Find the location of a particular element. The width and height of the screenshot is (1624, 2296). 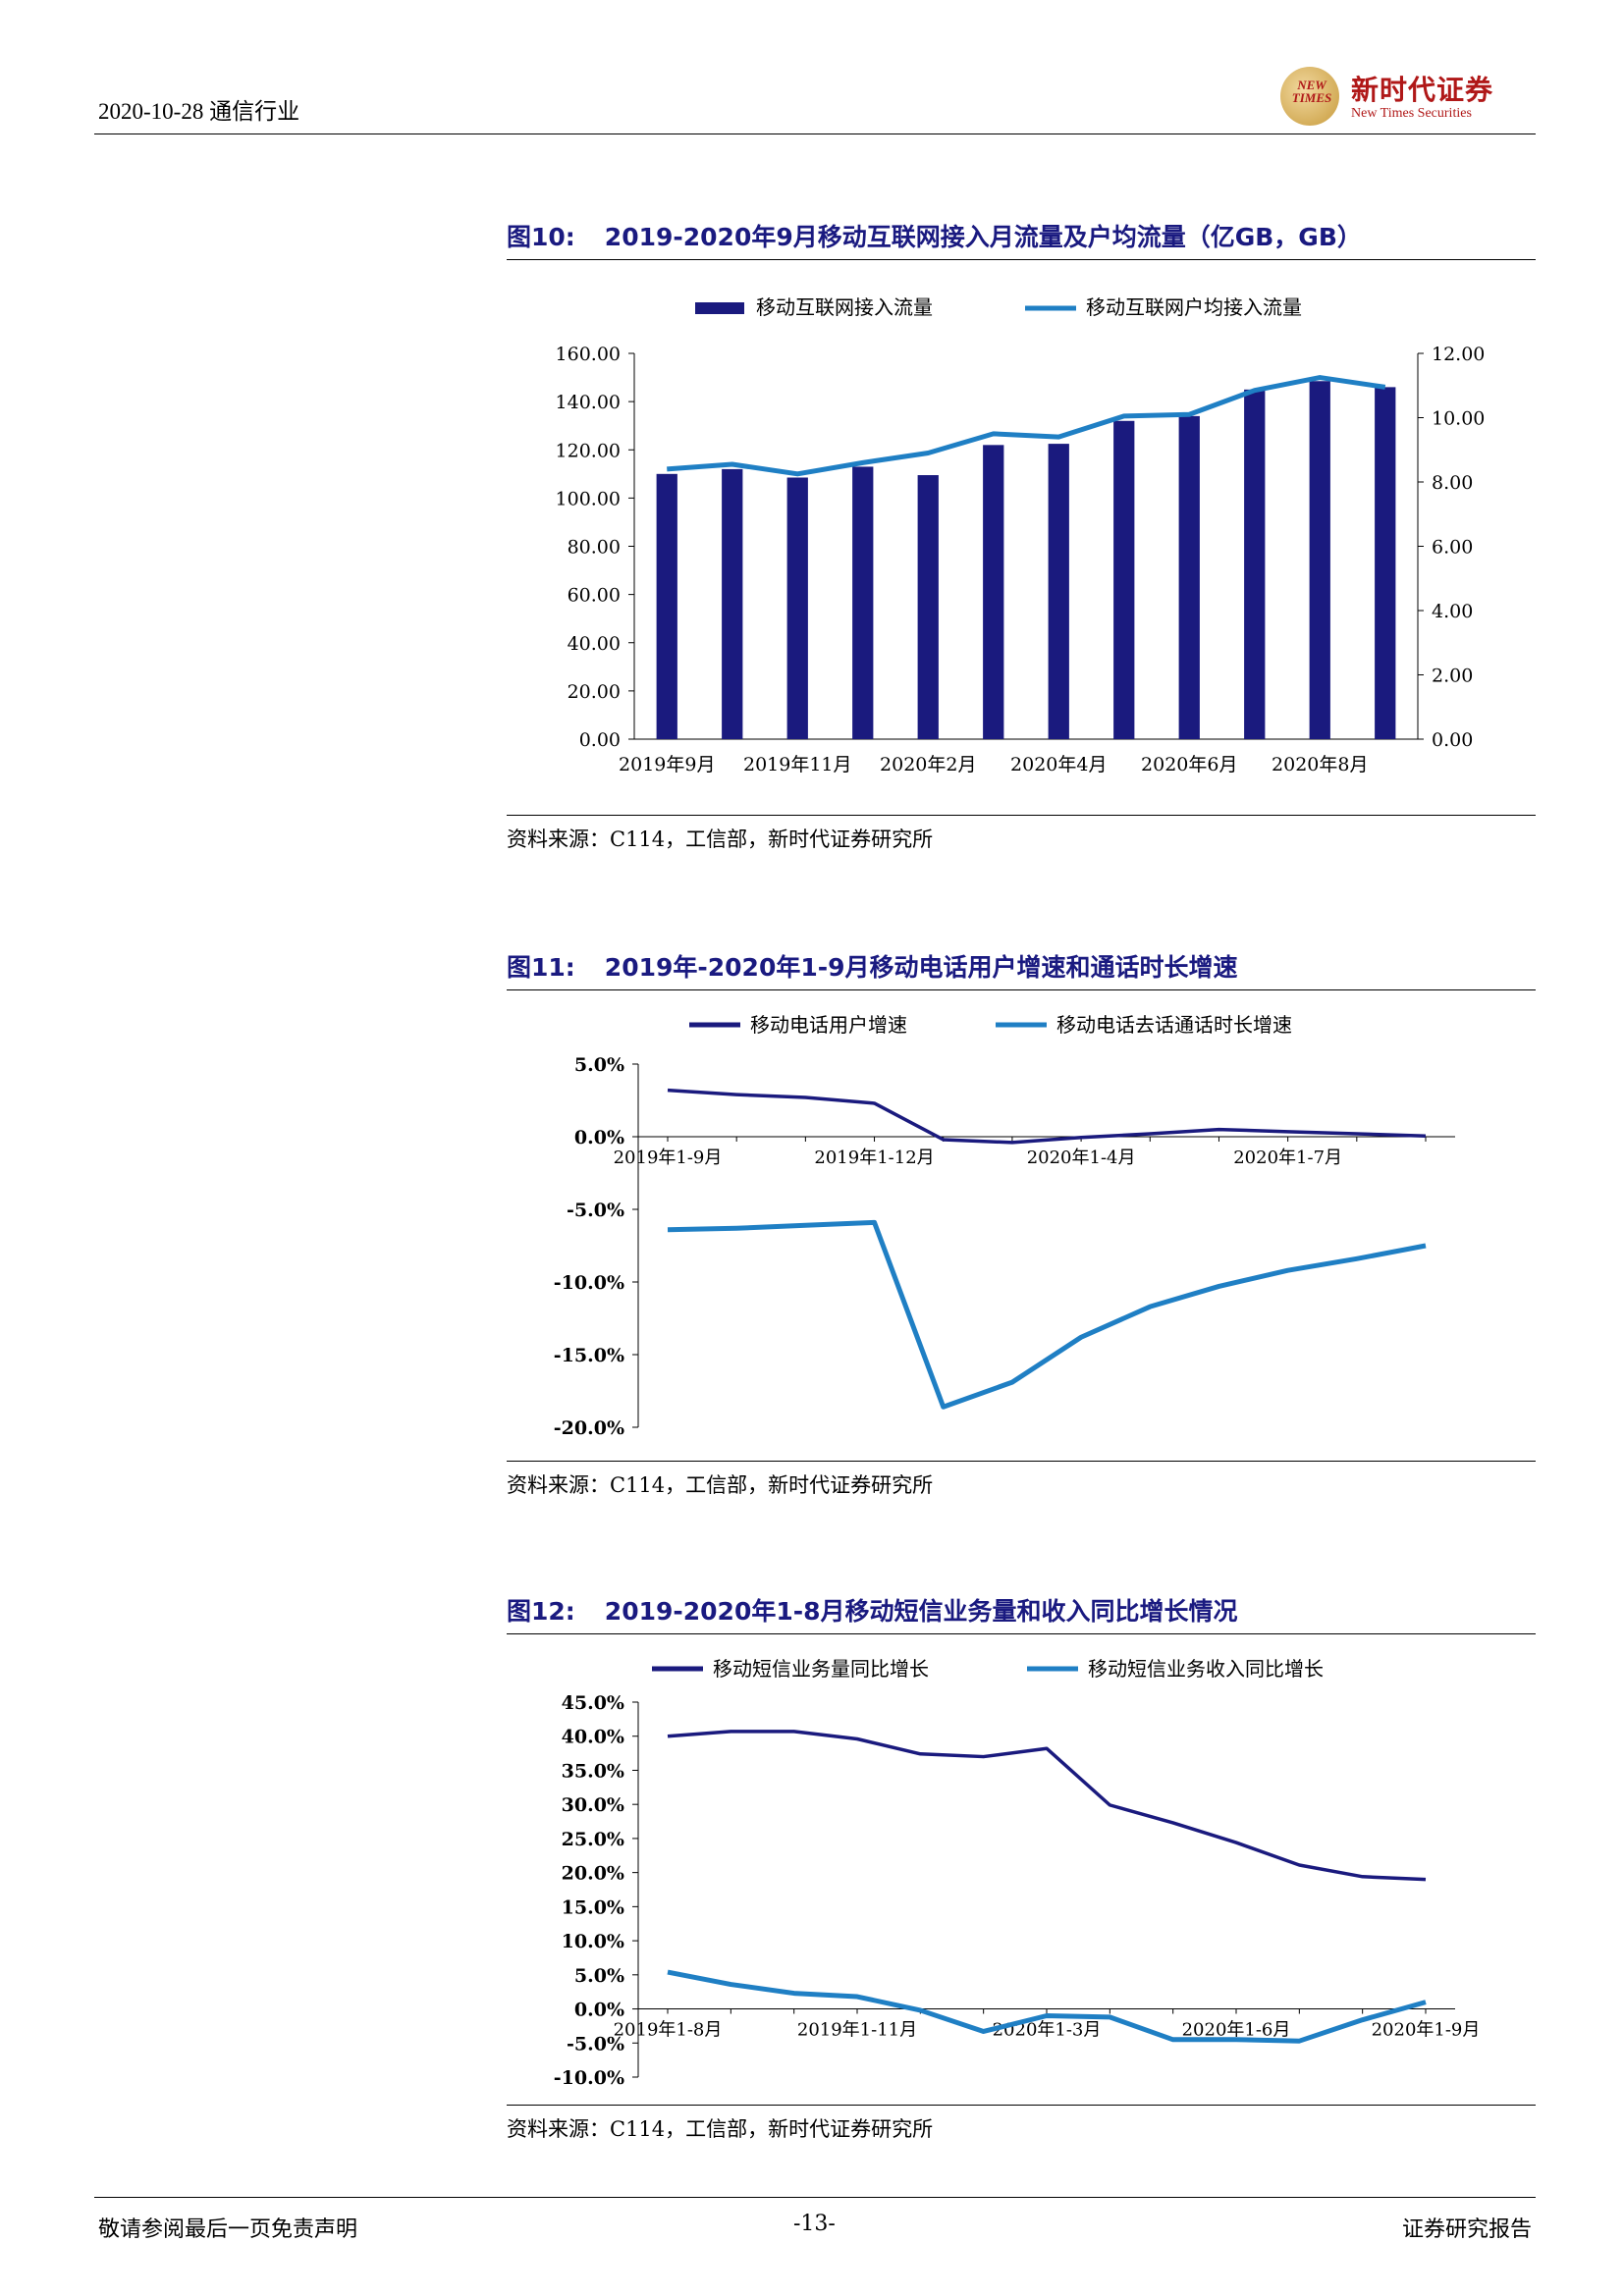

y-tick-label: -20.0% is located at coordinates (589, 1428).